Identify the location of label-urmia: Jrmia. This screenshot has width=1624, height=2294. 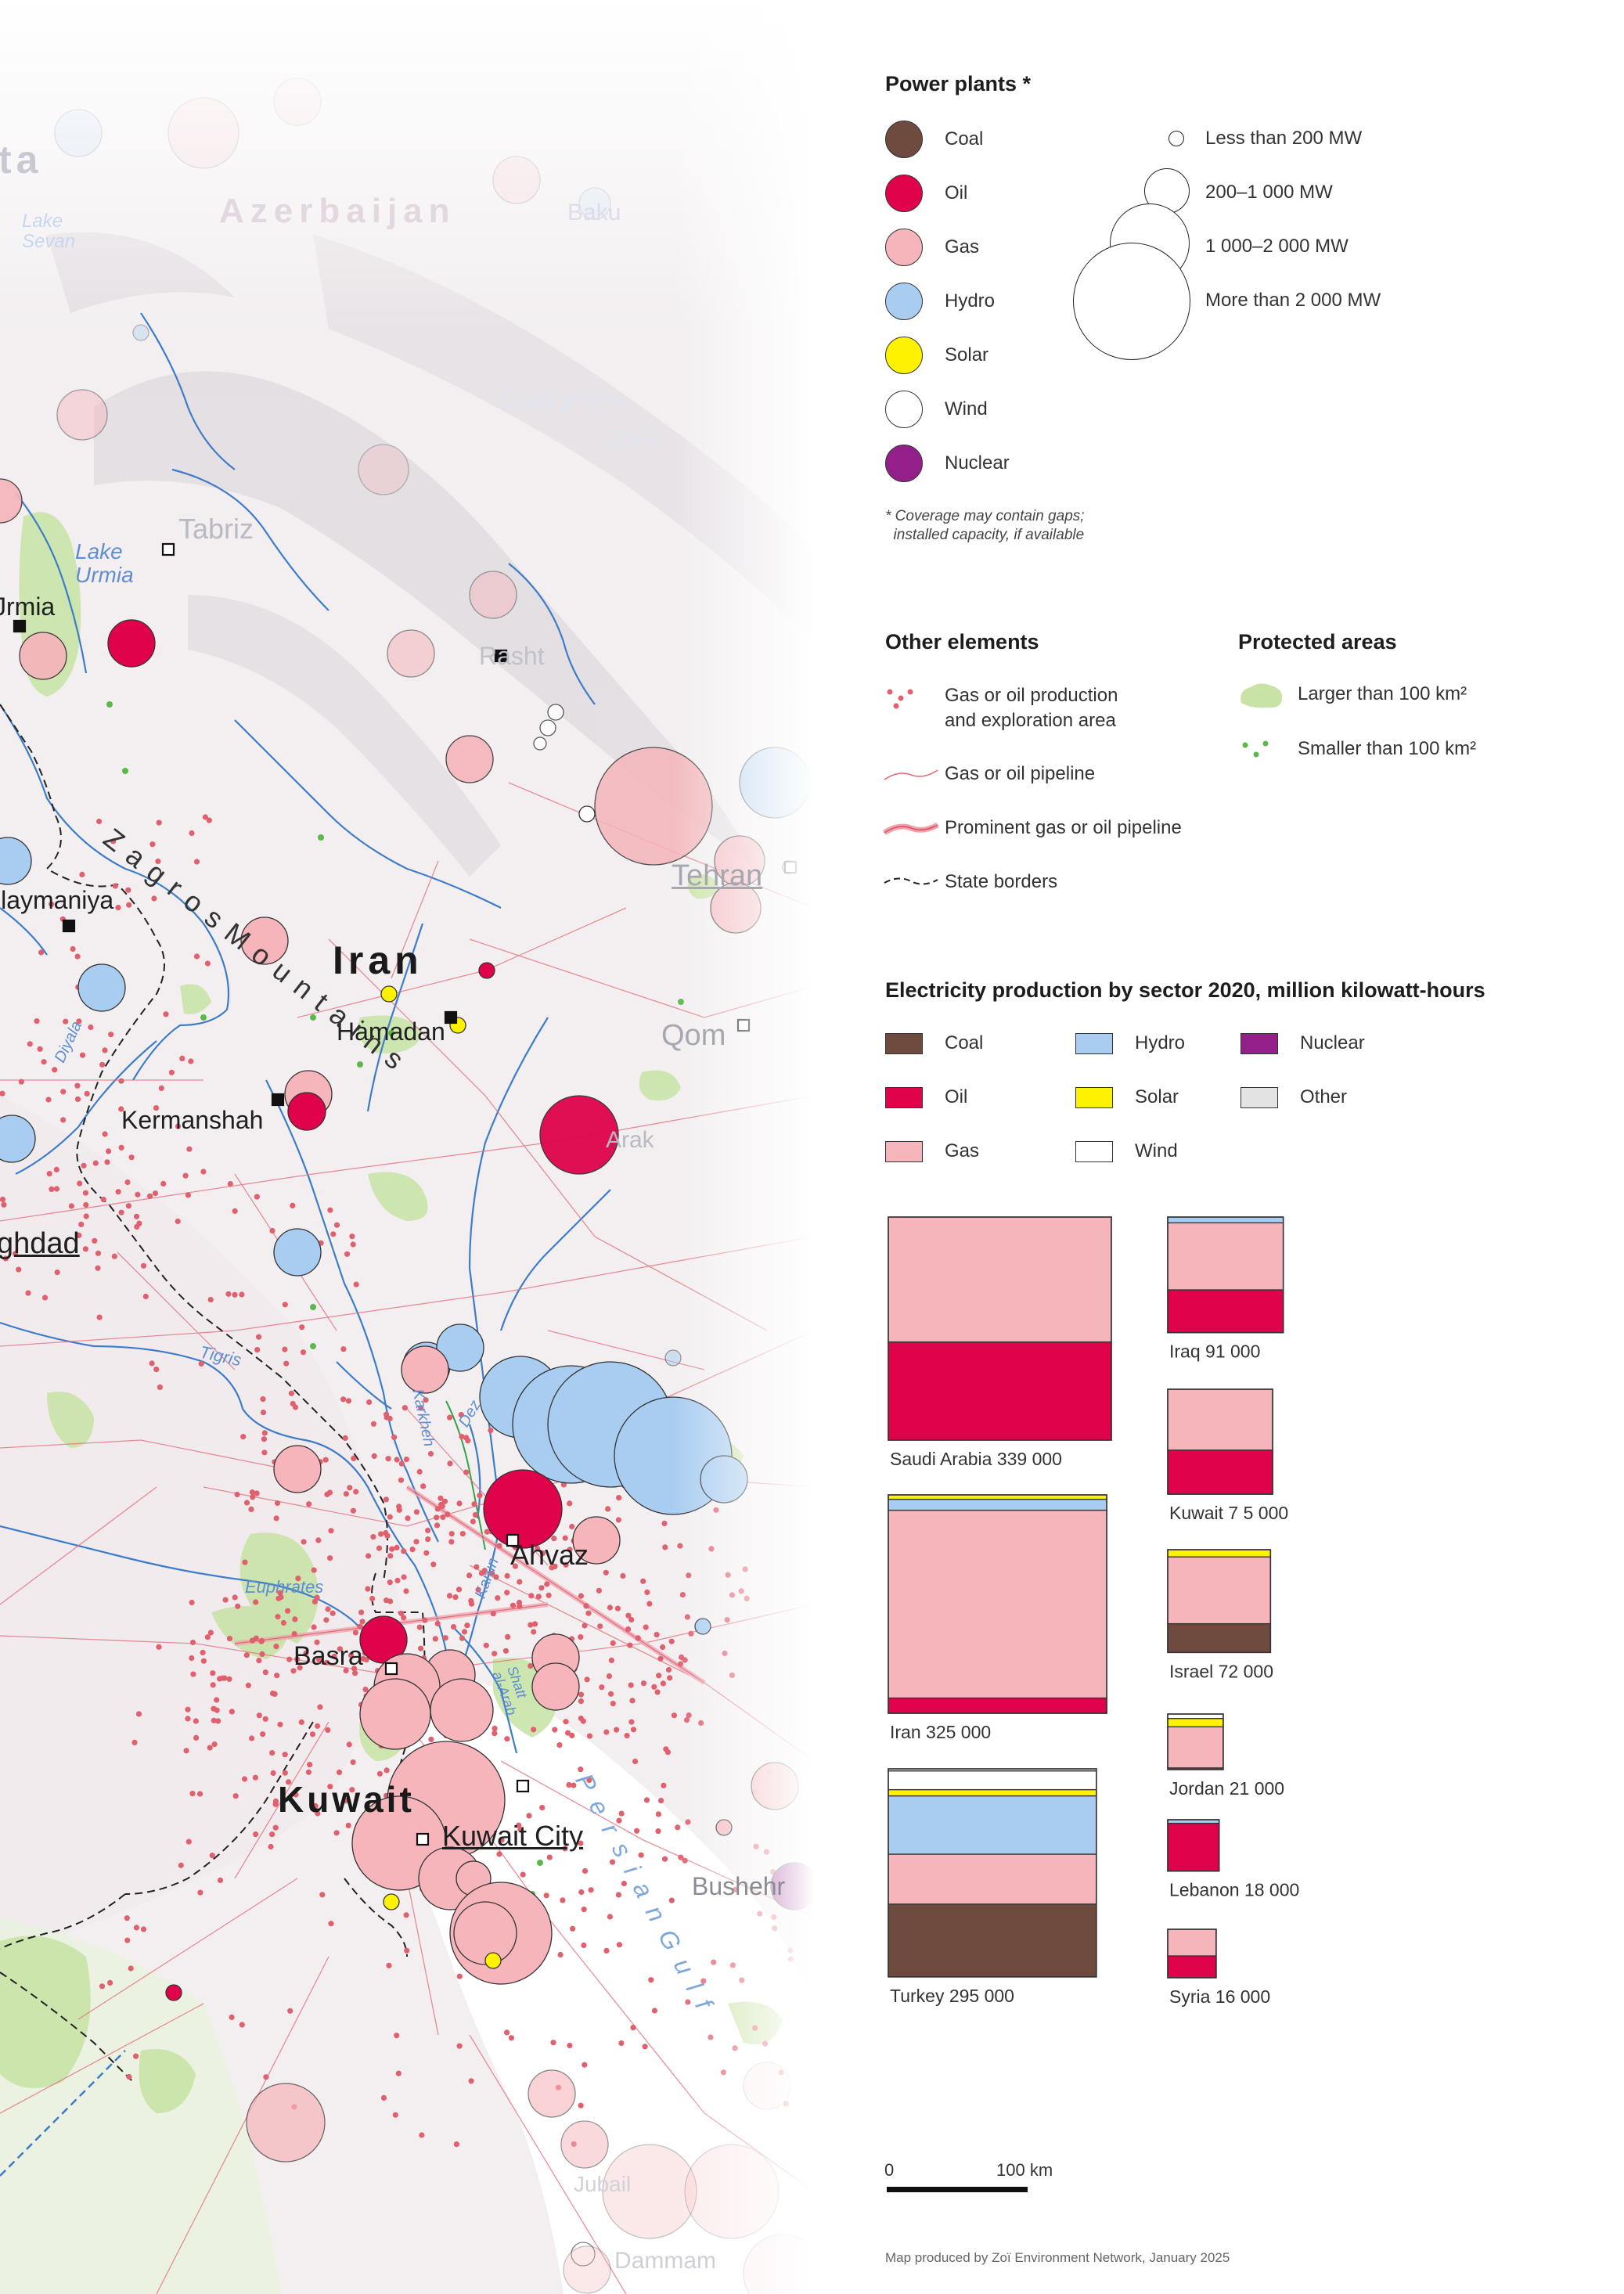
(28, 606).